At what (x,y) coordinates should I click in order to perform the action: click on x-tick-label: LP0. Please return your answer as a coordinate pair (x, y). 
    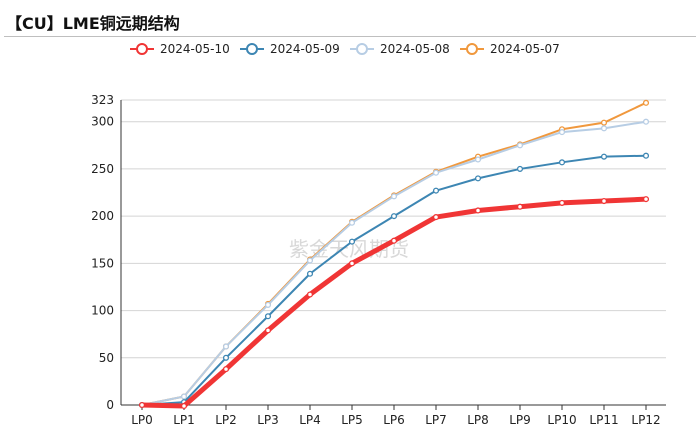
    Looking at the image, I should click on (142, 420).